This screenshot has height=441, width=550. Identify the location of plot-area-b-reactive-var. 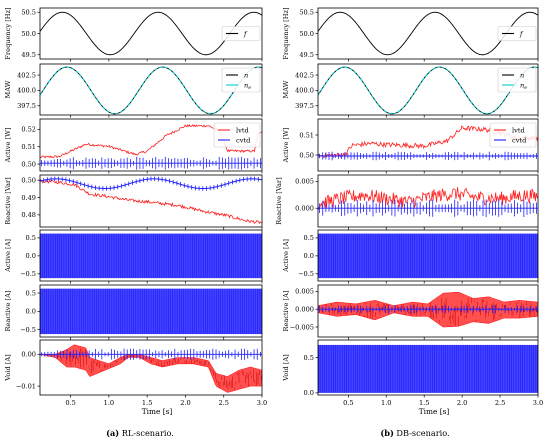
(428, 202).